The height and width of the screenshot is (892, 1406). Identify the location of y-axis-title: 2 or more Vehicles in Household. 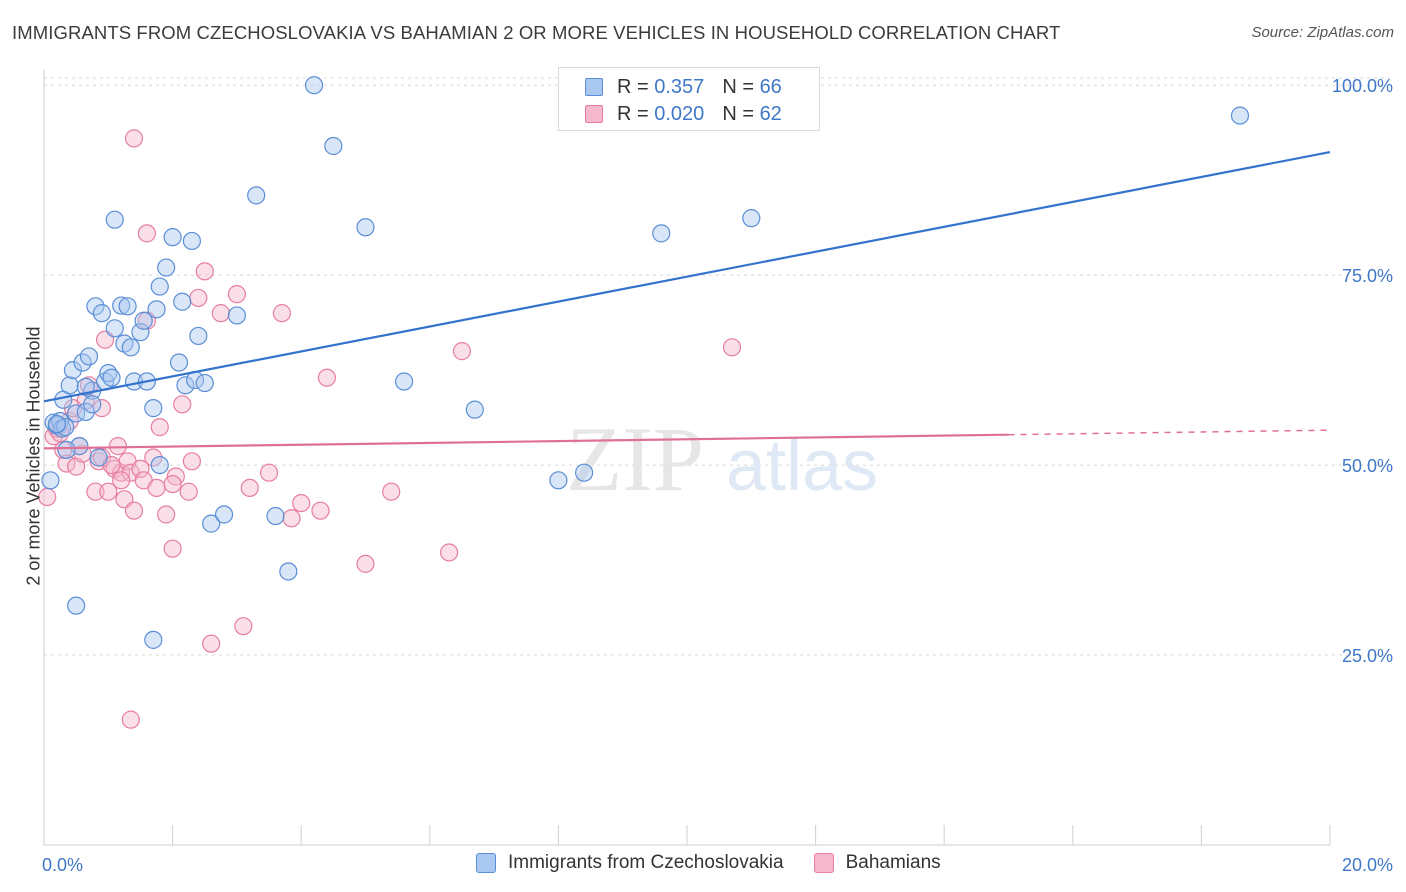
(33, 456).